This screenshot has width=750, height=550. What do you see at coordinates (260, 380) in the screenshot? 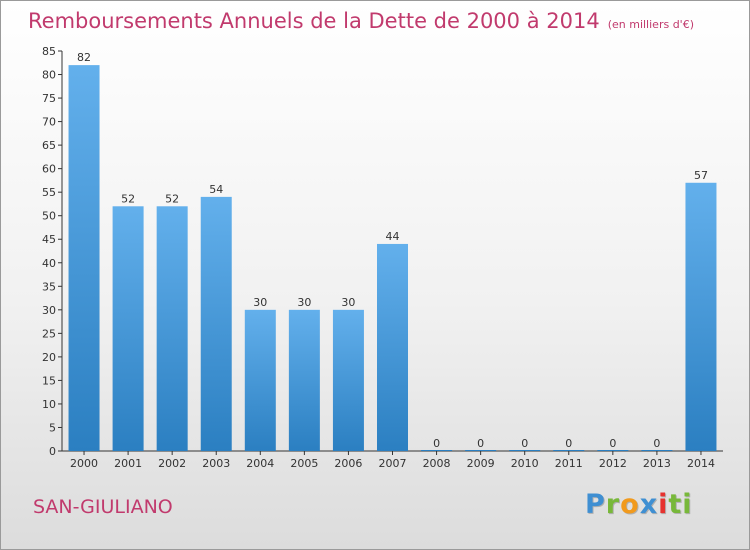
I see `bar-2004` at bounding box center [260, 380].